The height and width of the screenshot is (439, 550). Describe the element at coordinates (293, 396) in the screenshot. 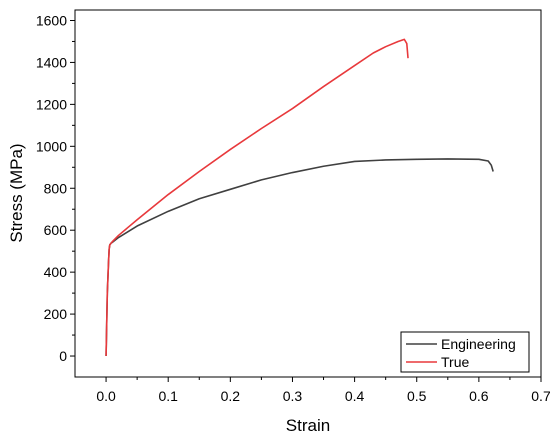

I see `x-tick-label: 0.3` at that location.